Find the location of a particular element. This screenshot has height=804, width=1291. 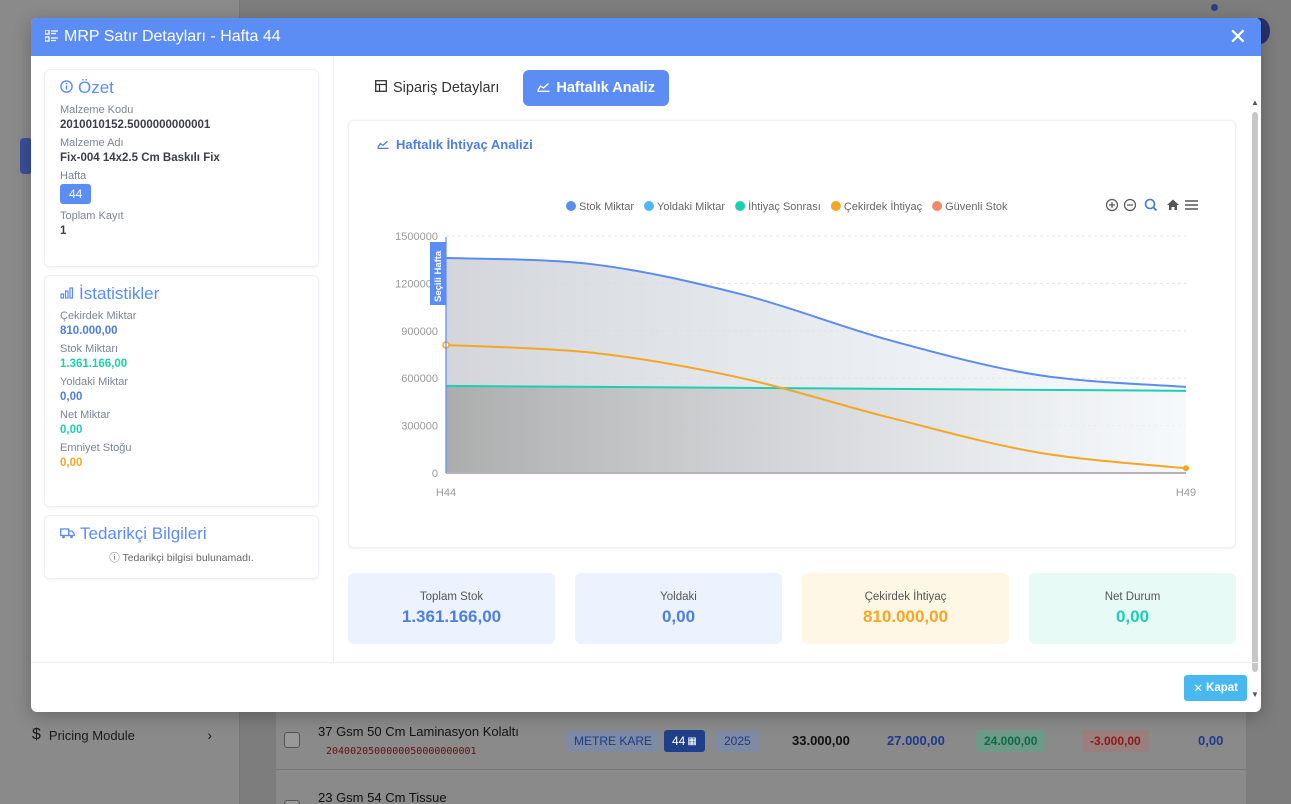

core-amount-value: 810.000,00 is located at coordinates (89, 331).